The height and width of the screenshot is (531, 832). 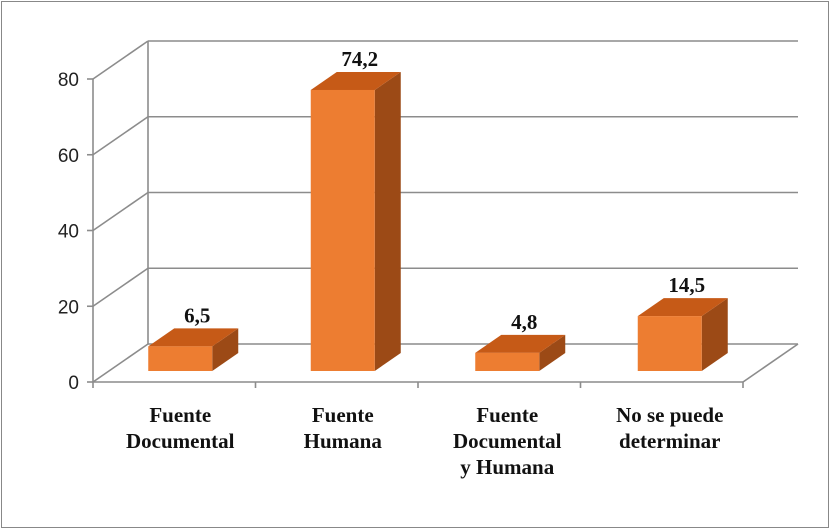 What do you see at coordinates (770, 363) in the screenshot?
I see `floor-right-edge` at bounding box center [770, 363].